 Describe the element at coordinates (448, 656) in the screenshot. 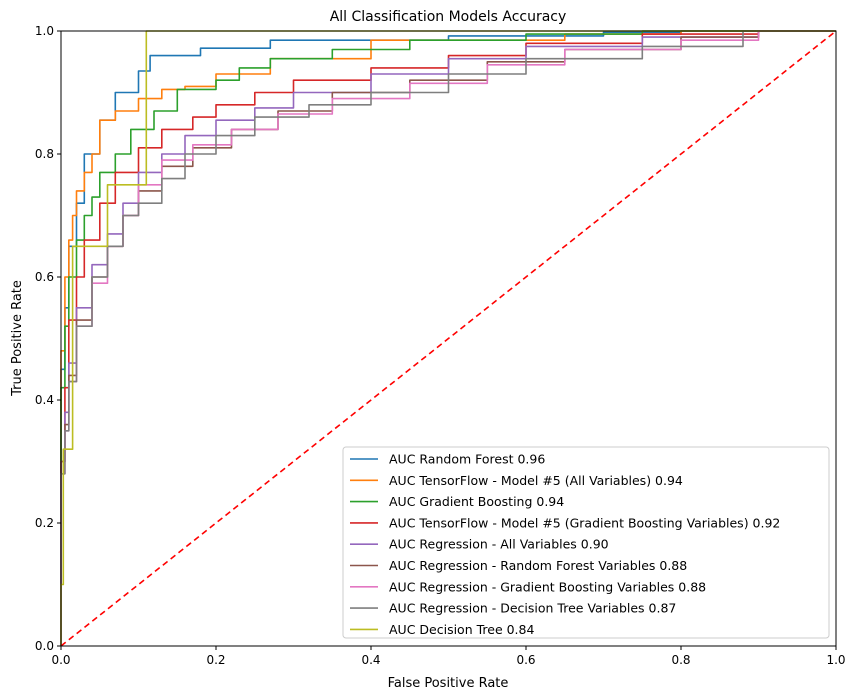

I see `x-axis-ticks: 0.0 0.2 0.4 0.6 0.8 1.0` at that location.